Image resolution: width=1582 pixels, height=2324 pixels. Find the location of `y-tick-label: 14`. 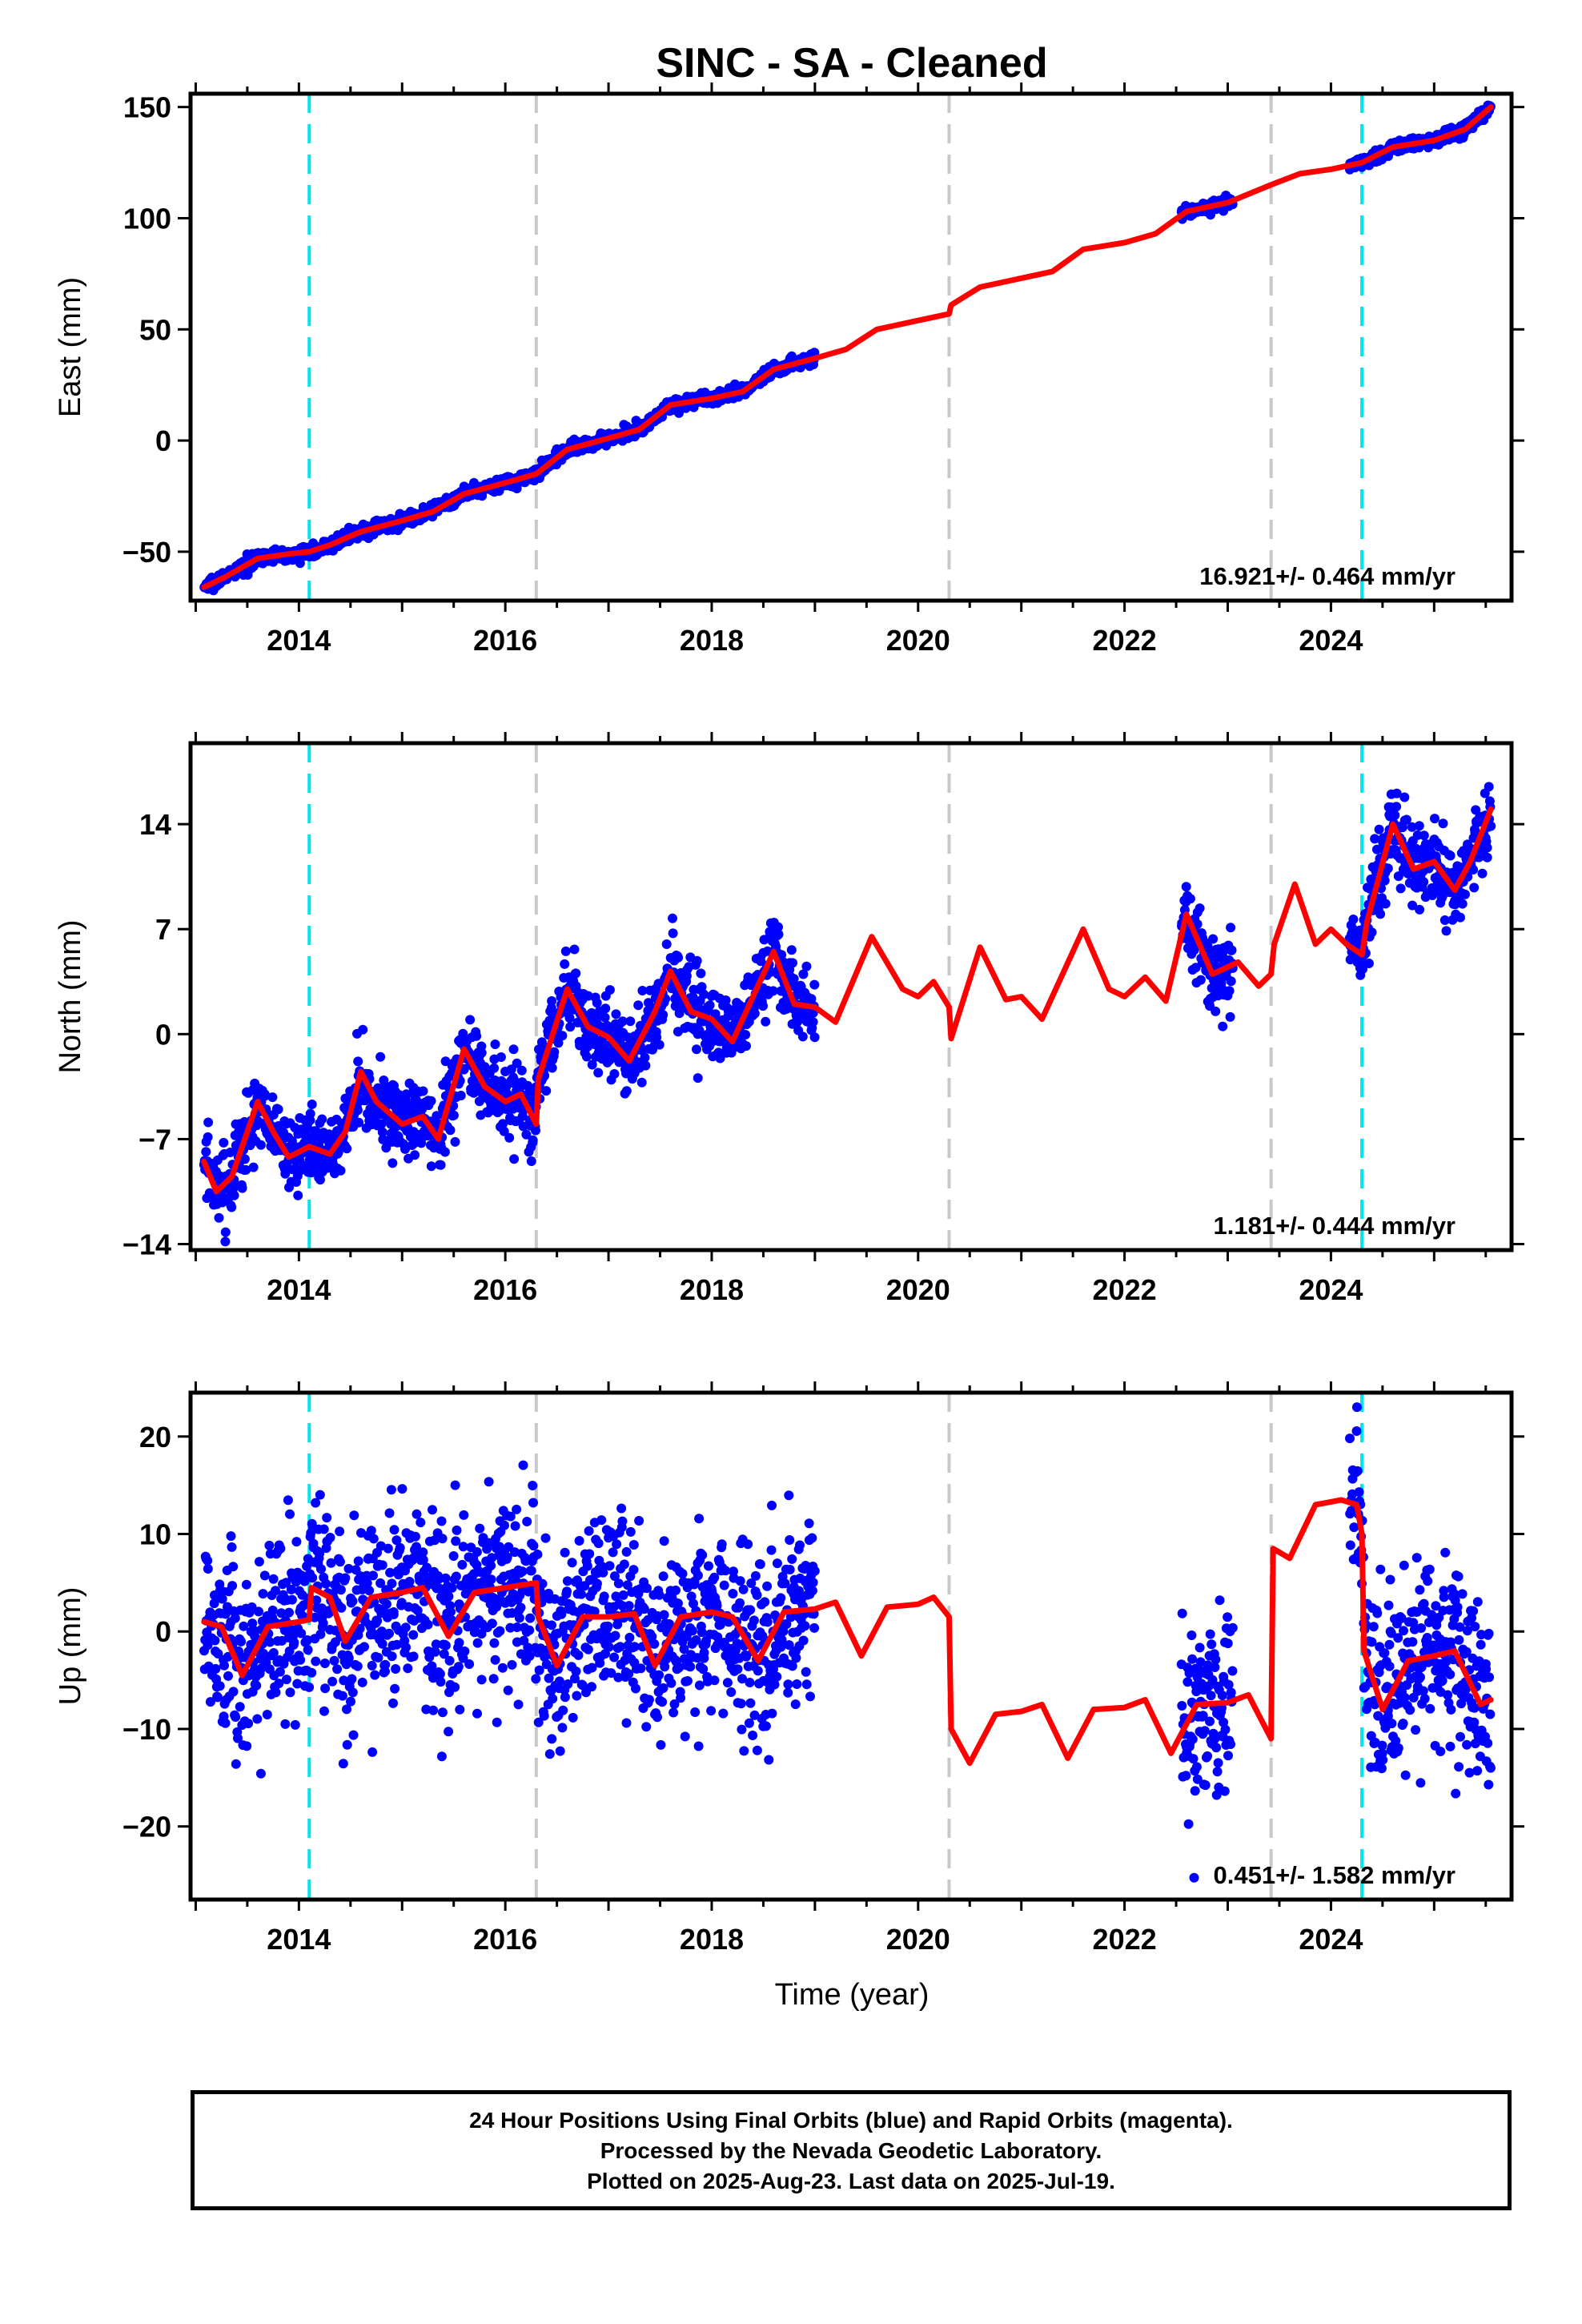

y-tick-label: 14 is located at coordinates (155, 825).